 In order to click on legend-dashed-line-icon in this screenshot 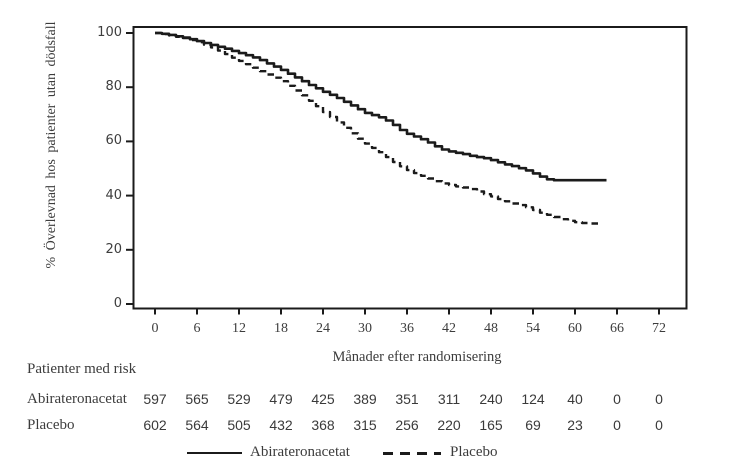, I will do `click(412, 453)`.